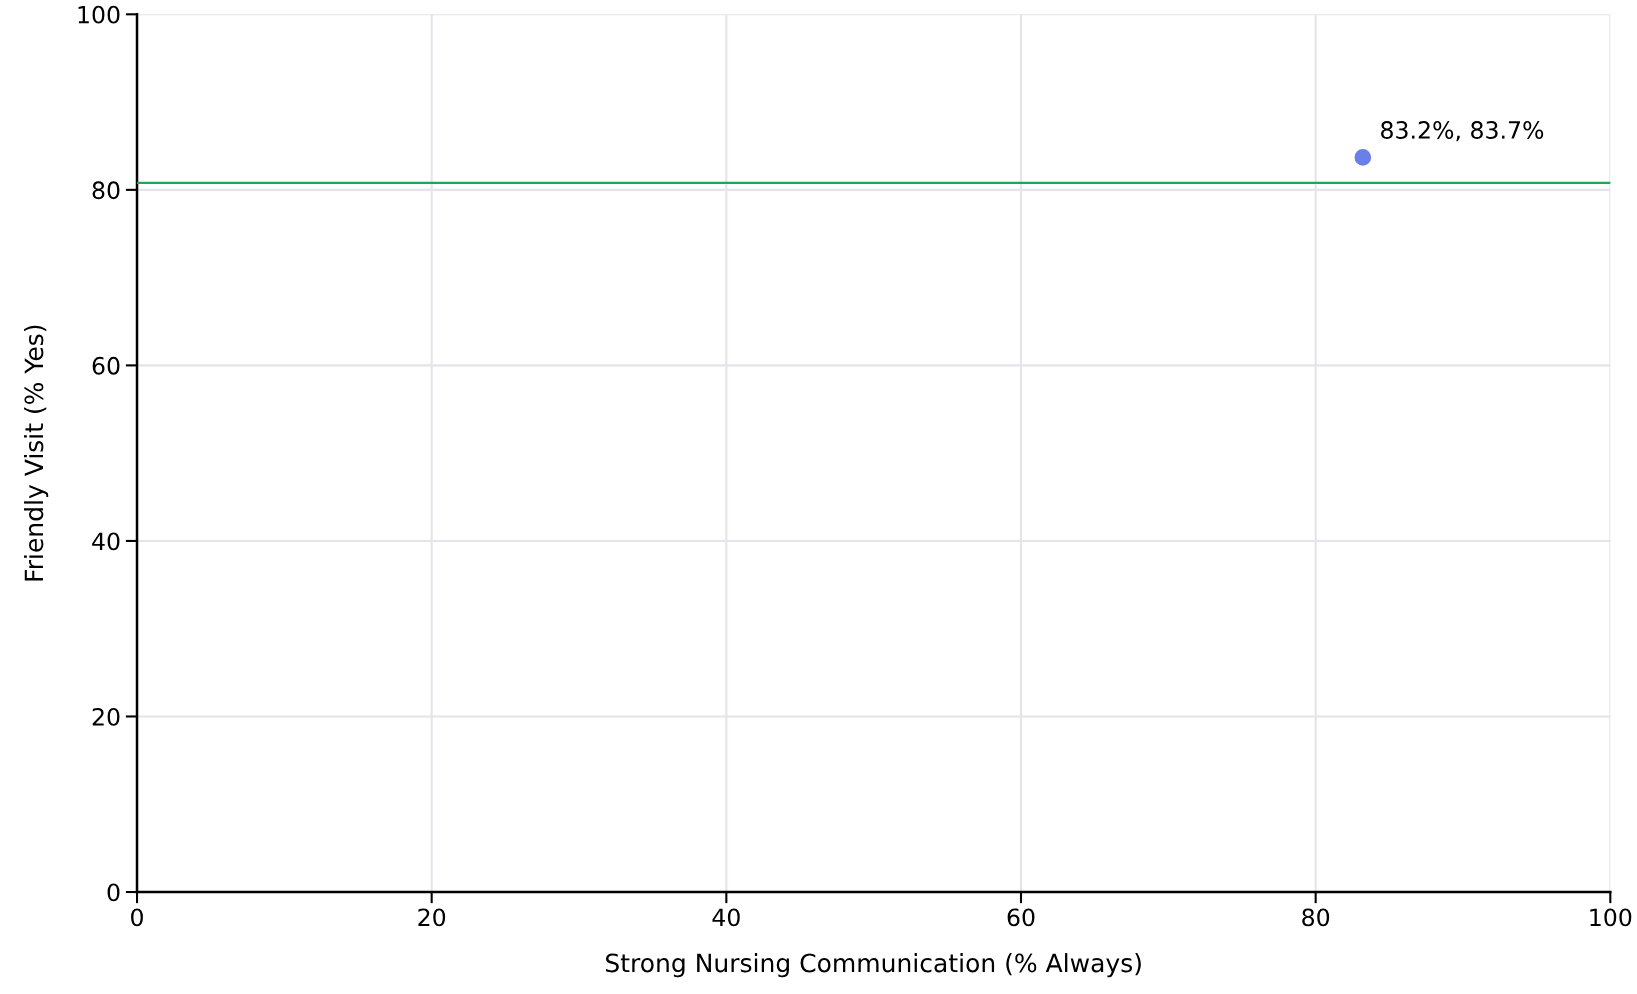 The width and height of the screenshot is (1637, 994). I want to click on data-label: 83.2%, 83.7%, so click(1462, 131).